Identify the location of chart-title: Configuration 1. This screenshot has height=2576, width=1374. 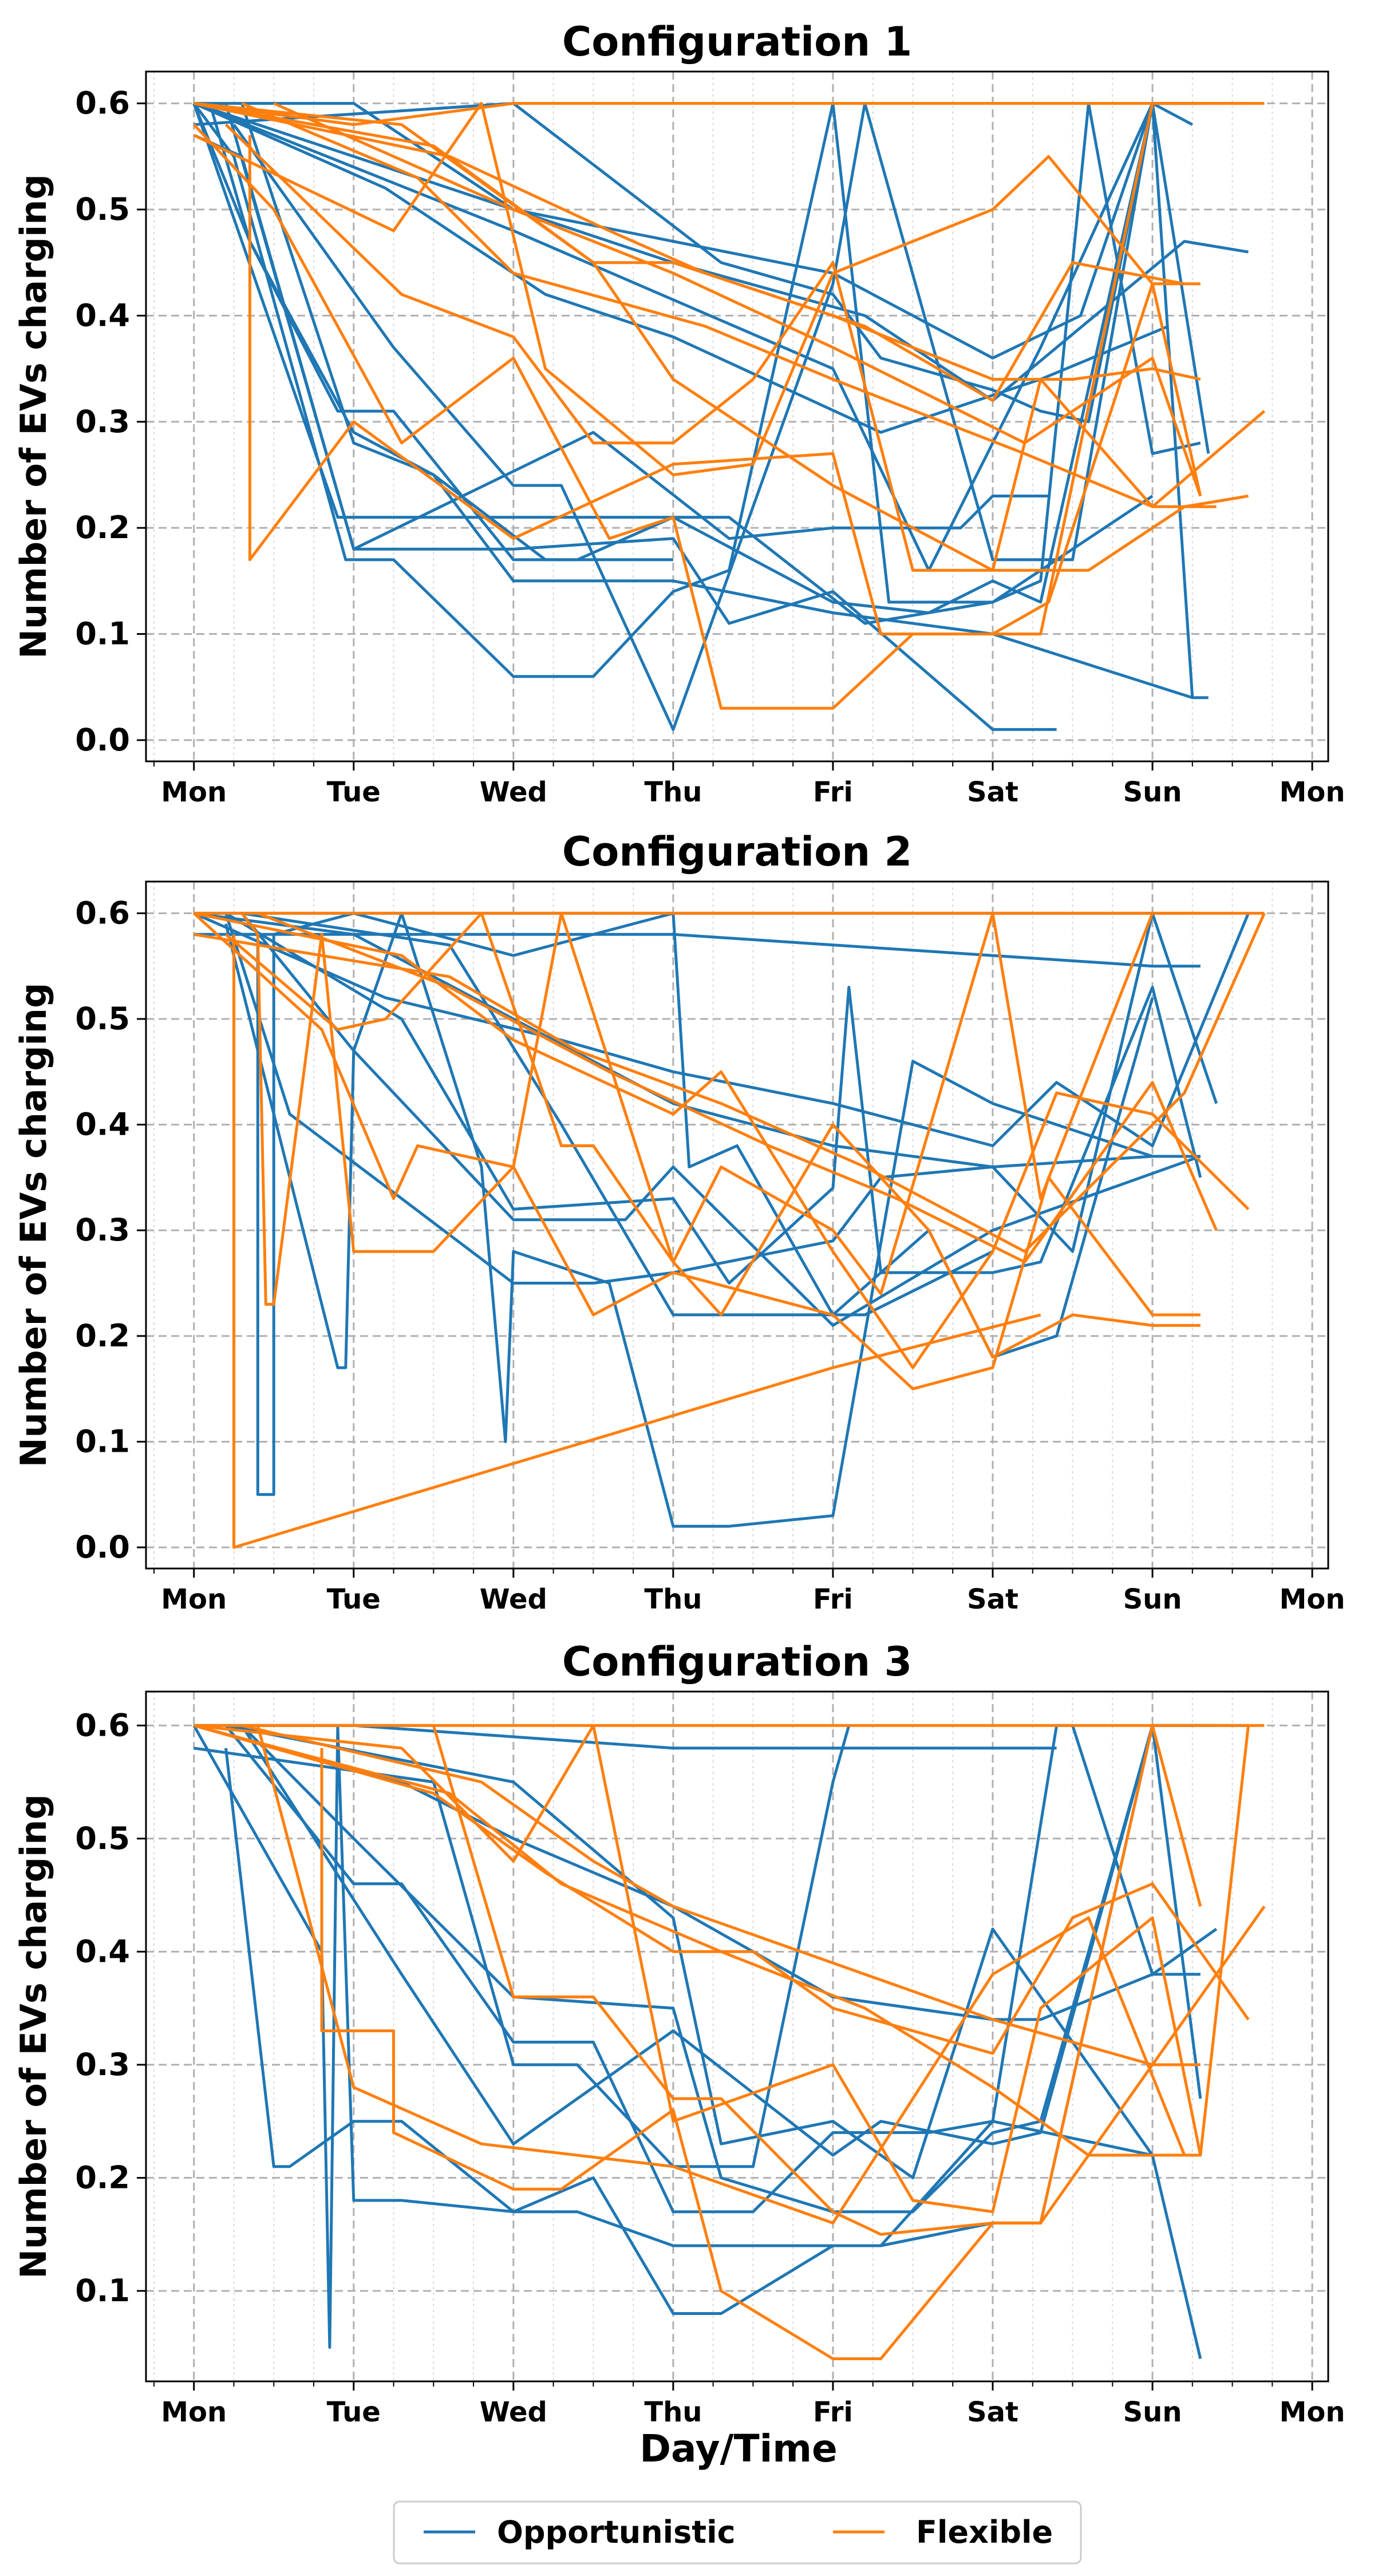
(737, 41).